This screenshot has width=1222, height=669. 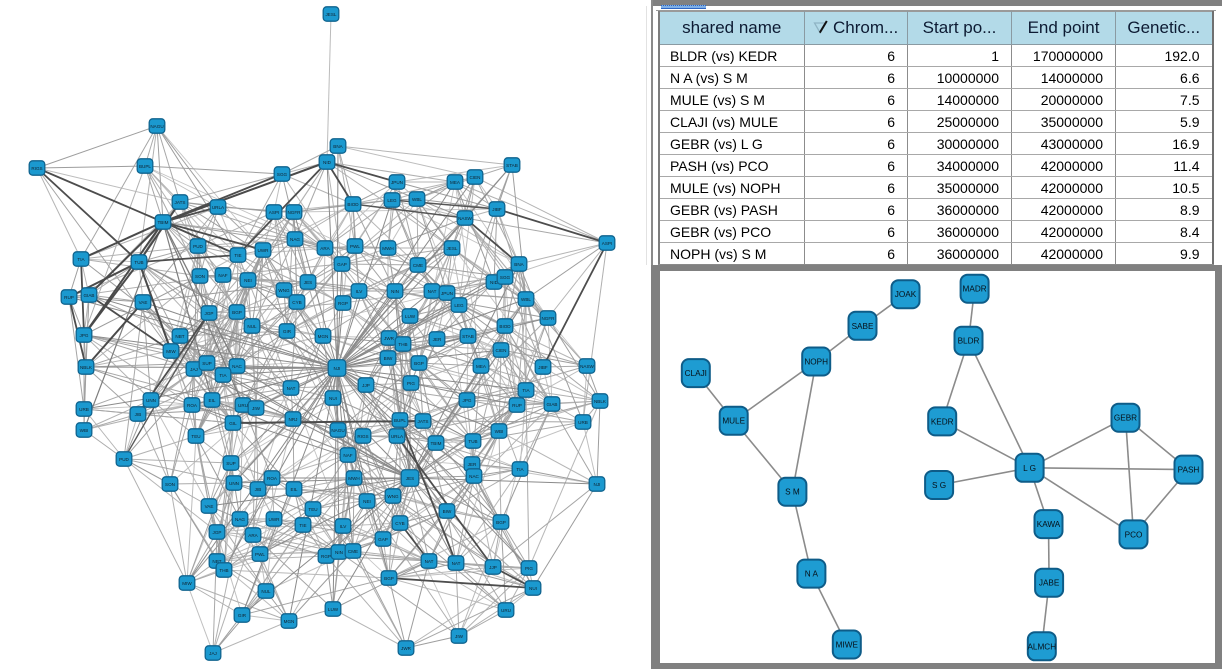 I want to click on svg-text: NIN, so click(x=339, y=552).